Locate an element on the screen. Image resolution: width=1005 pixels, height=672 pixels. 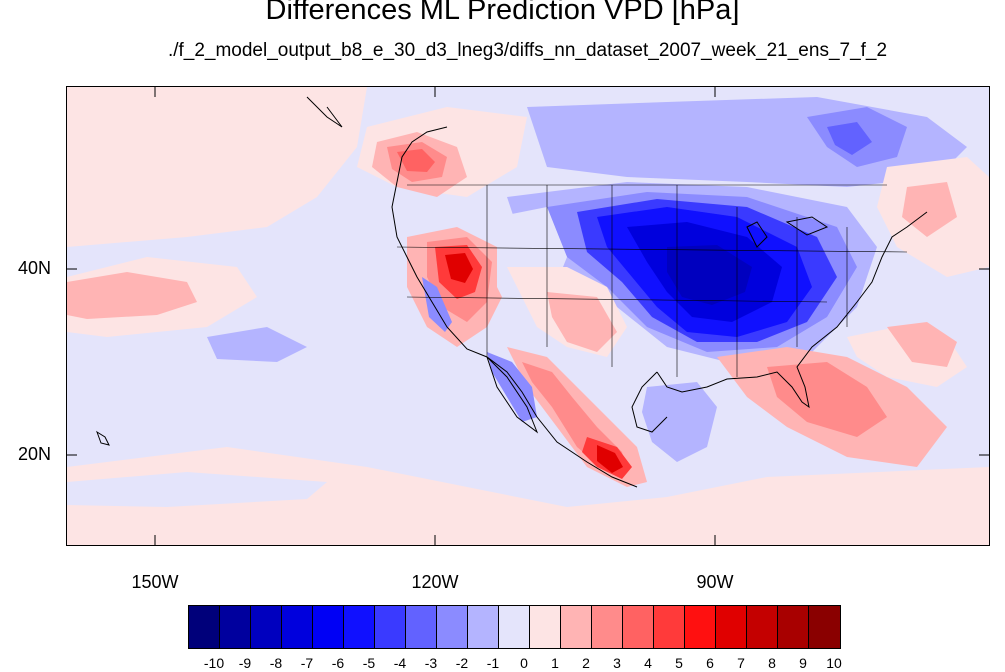
colorbar-tick-label: -3 is located at coordinates (431, 663).